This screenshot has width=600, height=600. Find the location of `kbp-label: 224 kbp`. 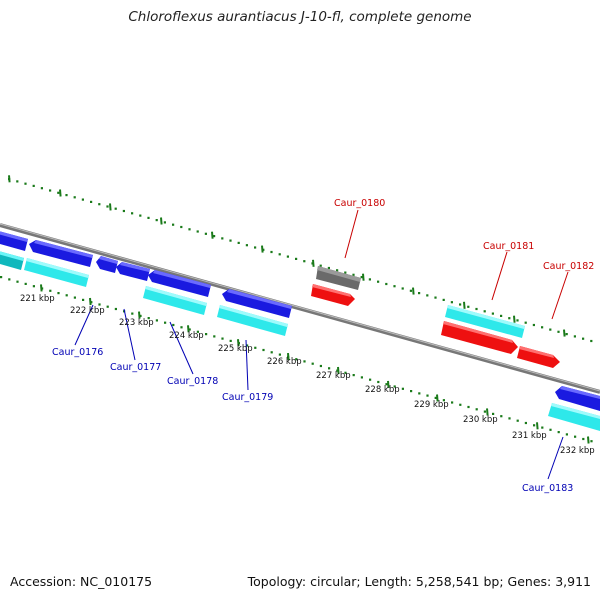

kbp-label: 224 kbp is located at coordinates (186, 336).